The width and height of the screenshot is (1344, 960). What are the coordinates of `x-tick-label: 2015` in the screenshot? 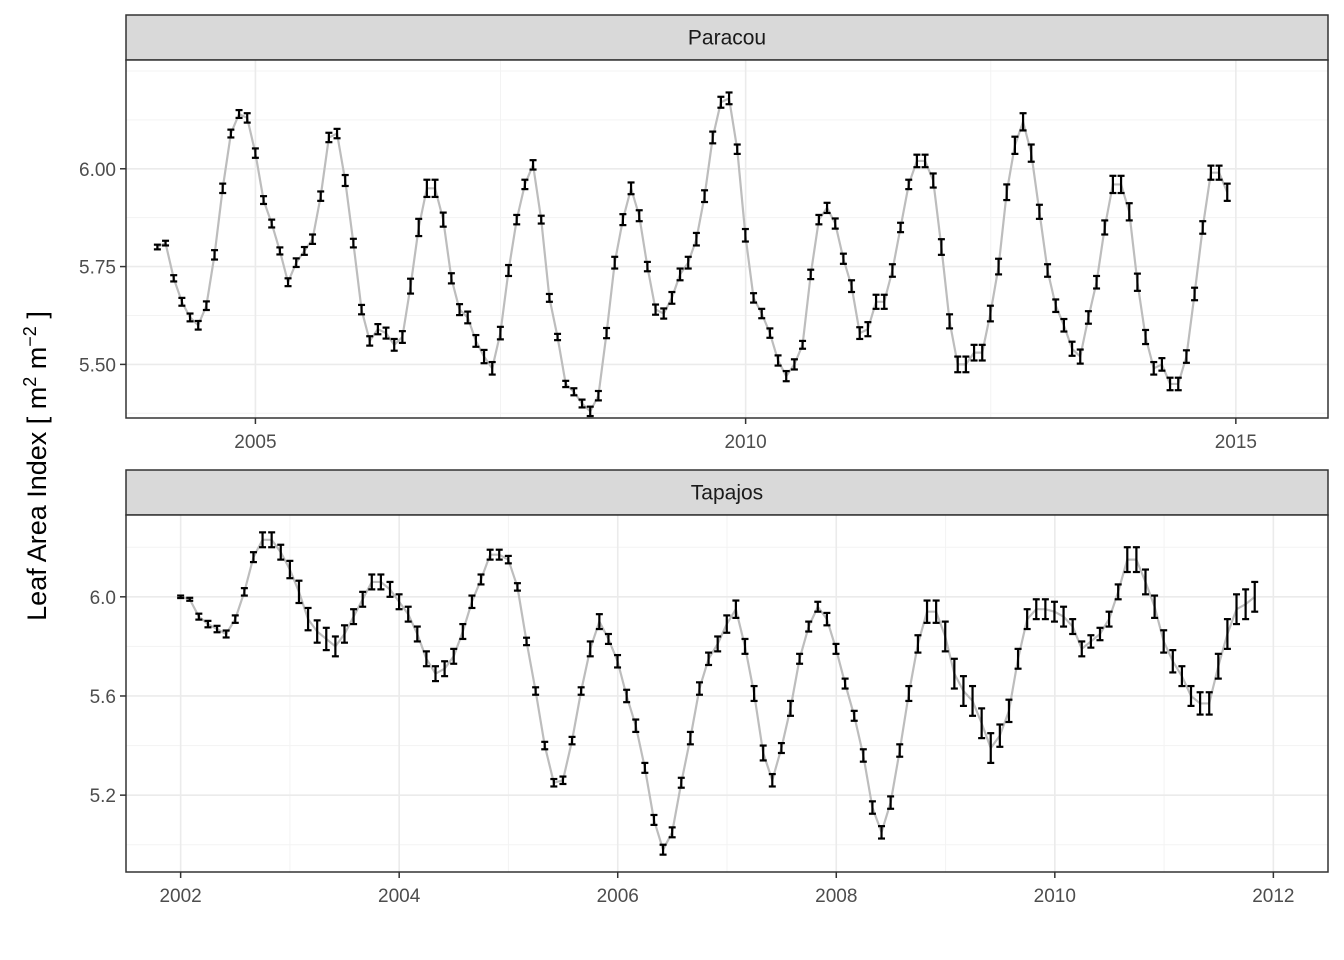 It's located at (1236, 442).